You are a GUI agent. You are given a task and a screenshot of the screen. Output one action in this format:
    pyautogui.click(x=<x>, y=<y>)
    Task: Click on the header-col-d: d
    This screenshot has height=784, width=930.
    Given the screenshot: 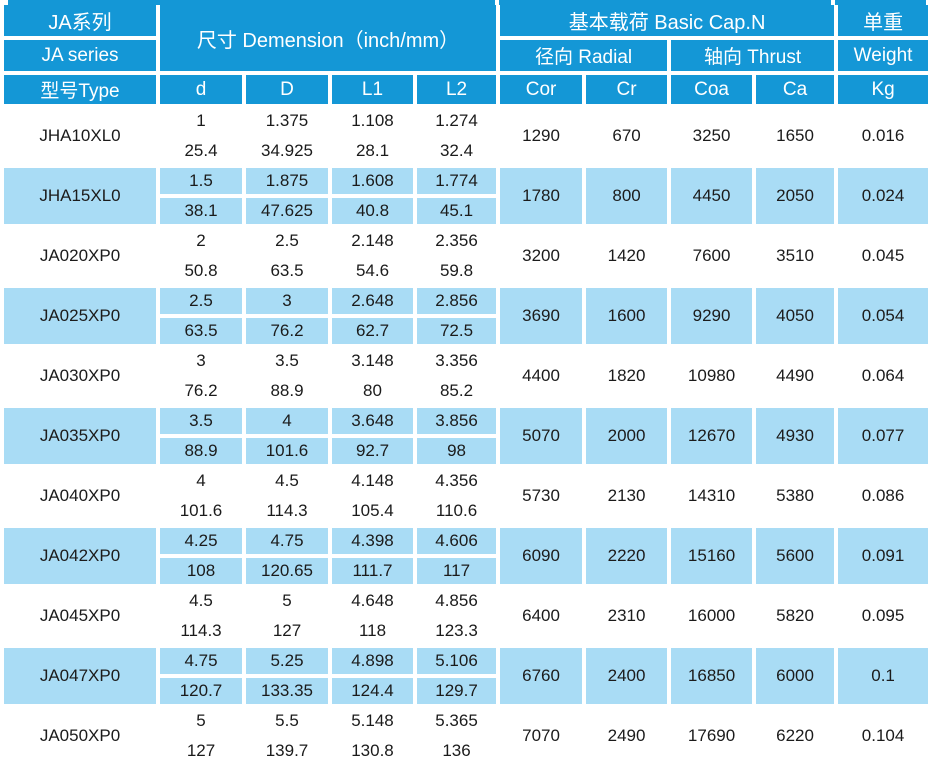 What is the action you would take?
    pyautogui.click(x=201, y=89)
    